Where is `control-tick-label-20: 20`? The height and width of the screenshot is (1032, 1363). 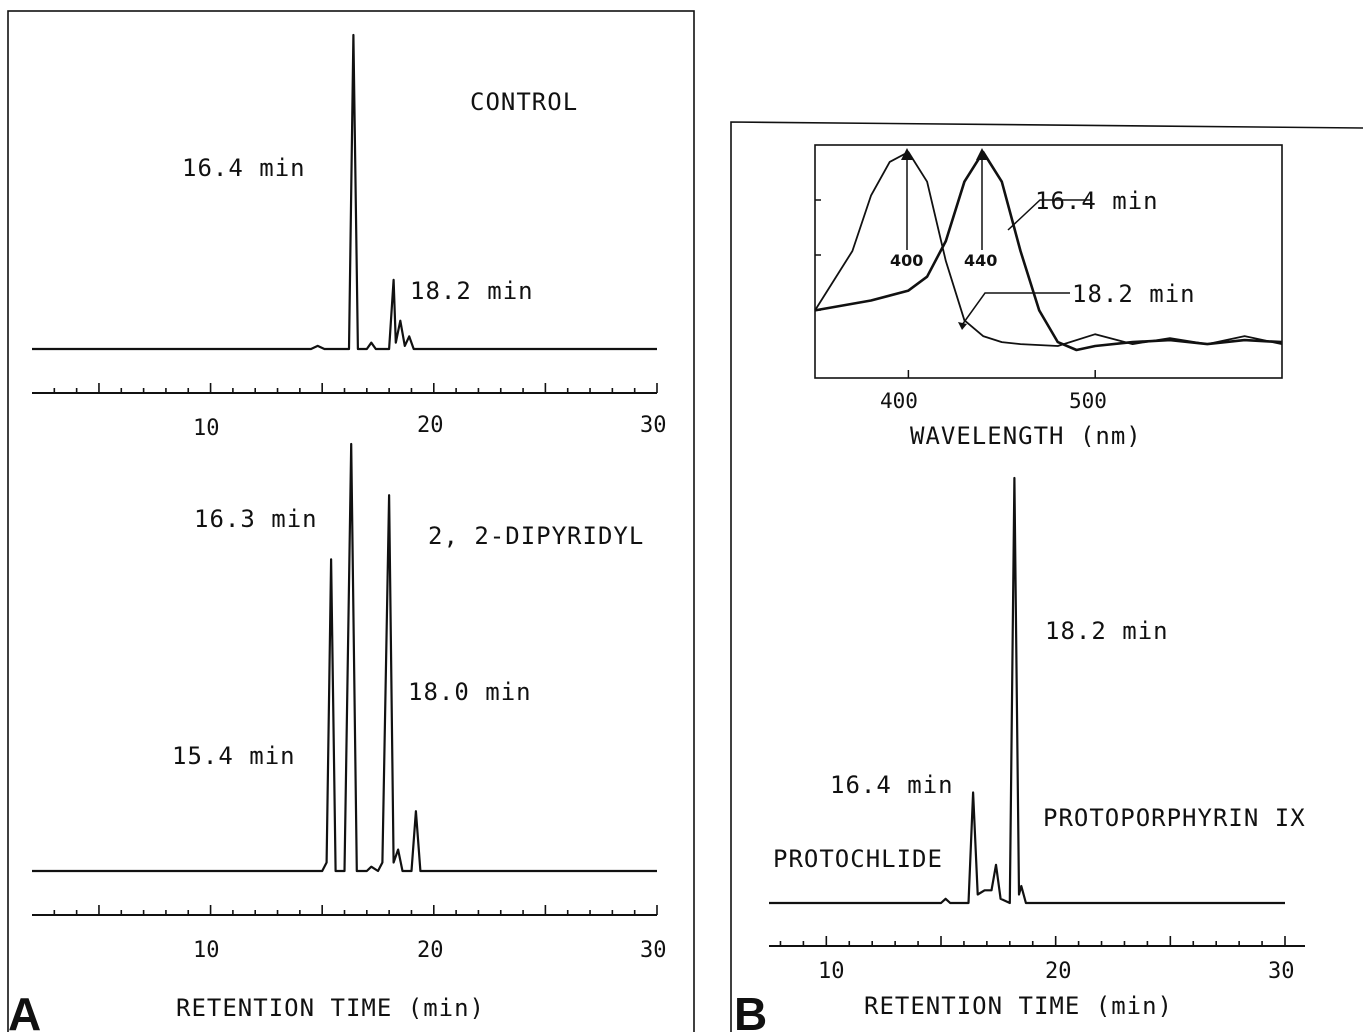 control-tick-label-20: 20 is located at coordinates (430, 425).